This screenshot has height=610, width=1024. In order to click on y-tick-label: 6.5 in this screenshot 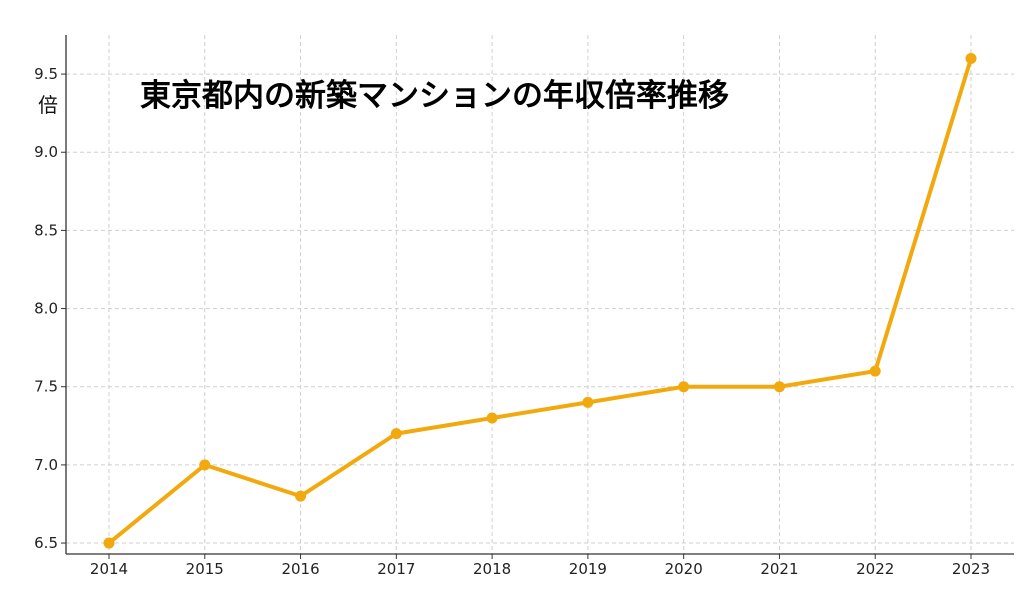, I will do `click(46, 543)`.